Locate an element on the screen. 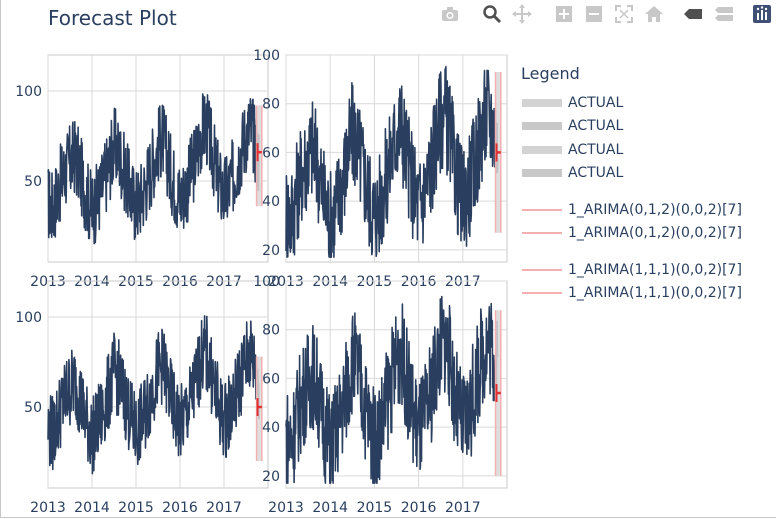 Image resolution: width=777 pixels, height=519 pixels. chart-title: Forecast Plot is located at coordinates (112, 18).